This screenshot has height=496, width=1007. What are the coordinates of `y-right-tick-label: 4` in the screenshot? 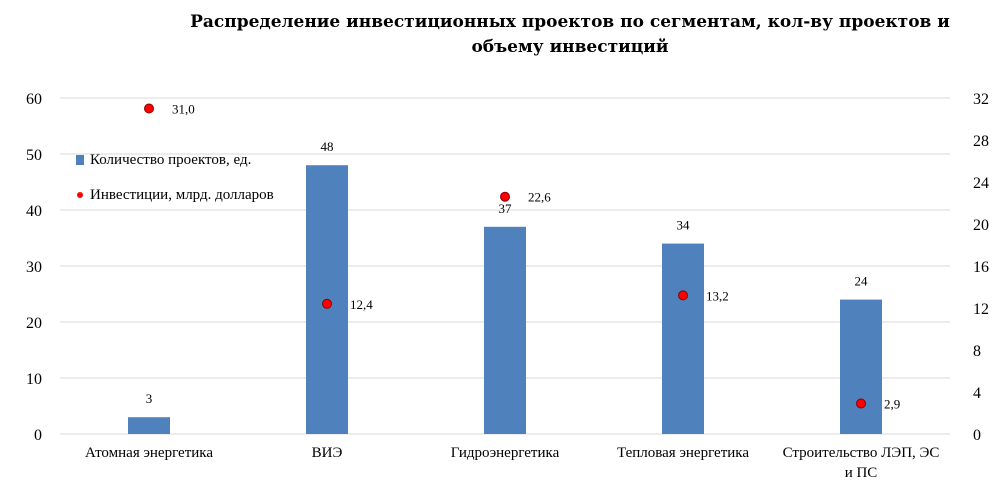 It's located at (977, 393).